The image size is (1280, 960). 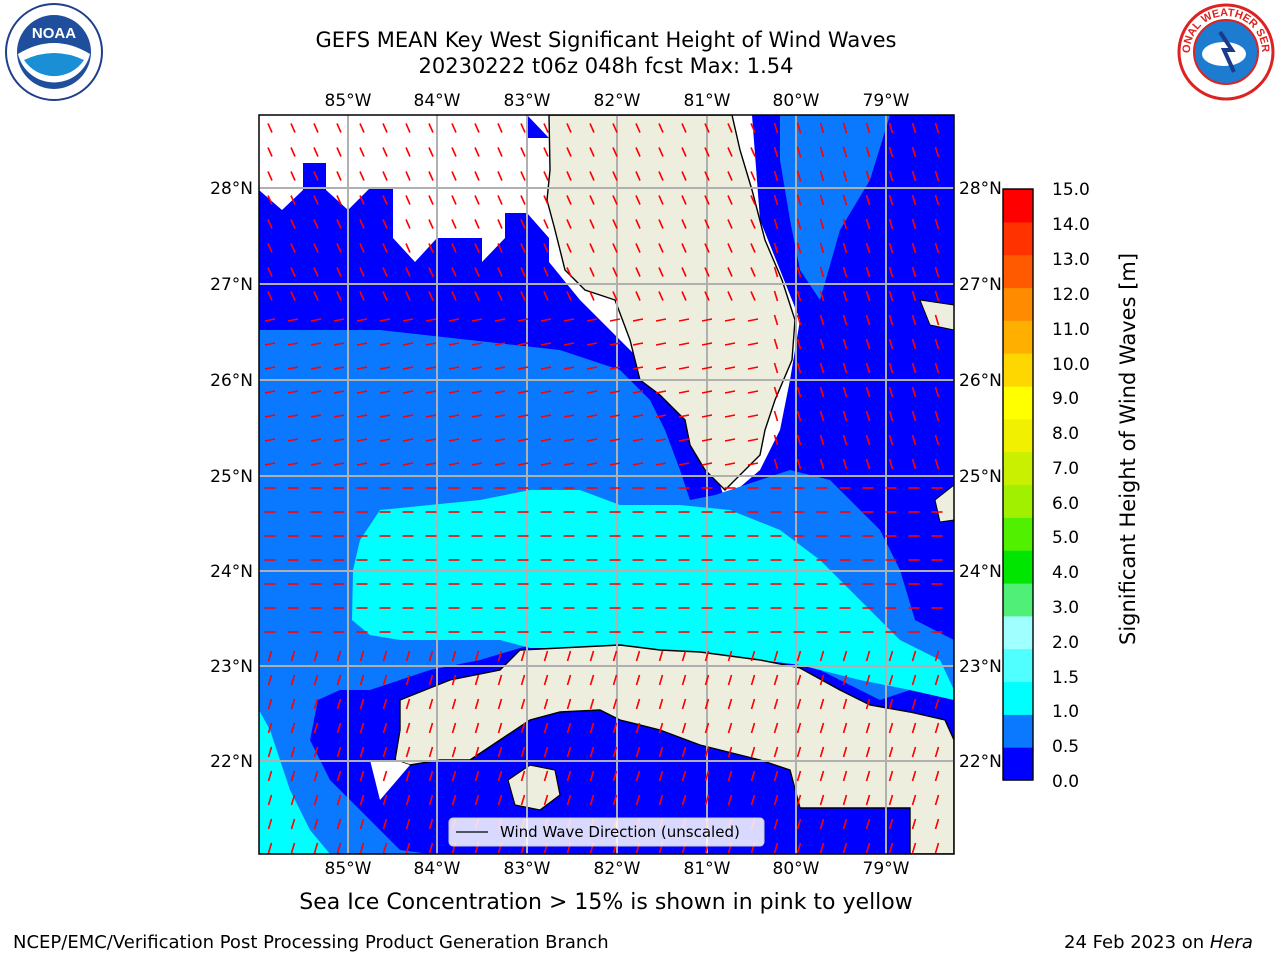 I want to click on colorbar-frame, so click(x=1018, y=484).